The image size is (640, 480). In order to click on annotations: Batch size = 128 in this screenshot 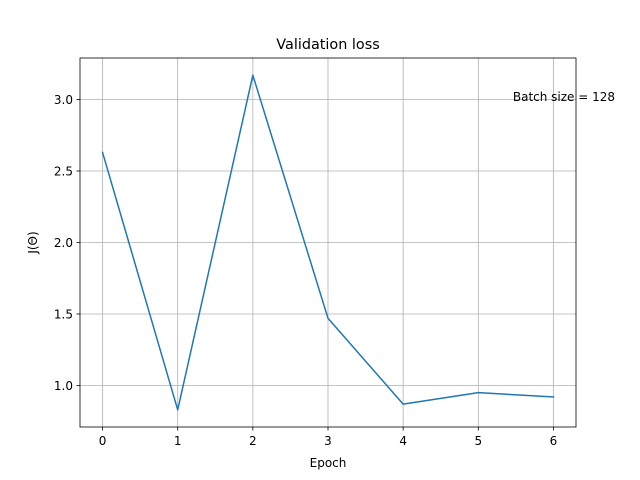, I will do `click(564, 97)`.